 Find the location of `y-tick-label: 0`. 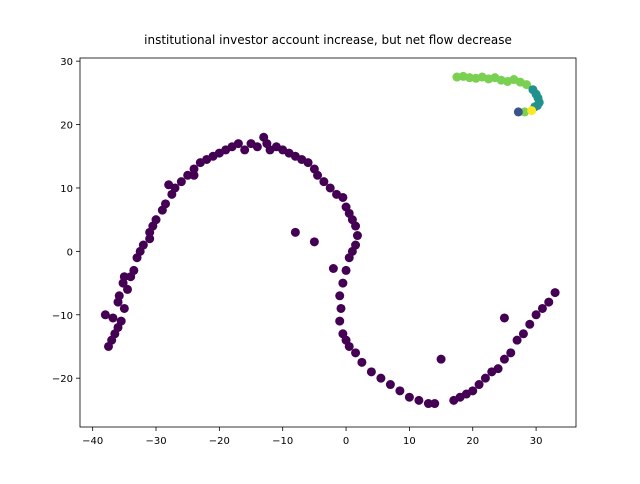

y-tick-label: 0 is located at coordinates (70, 252).